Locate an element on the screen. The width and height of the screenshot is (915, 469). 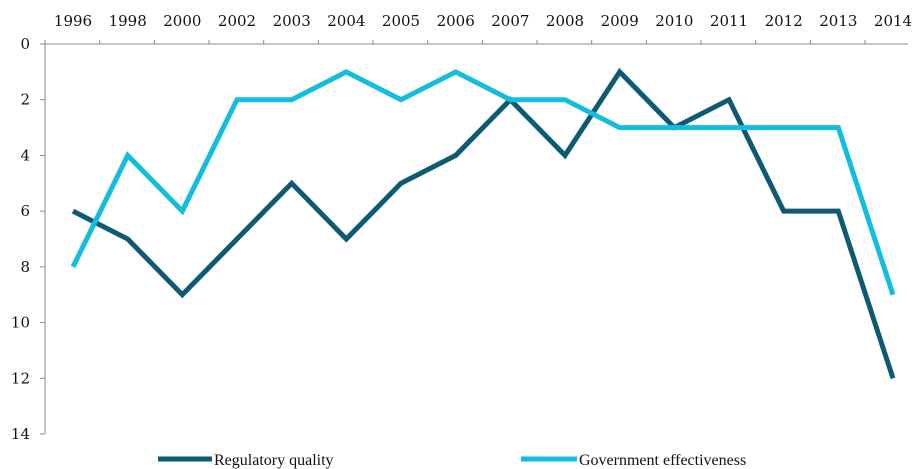
x-tick-label: 2011 is located at coordinates (729, 21).